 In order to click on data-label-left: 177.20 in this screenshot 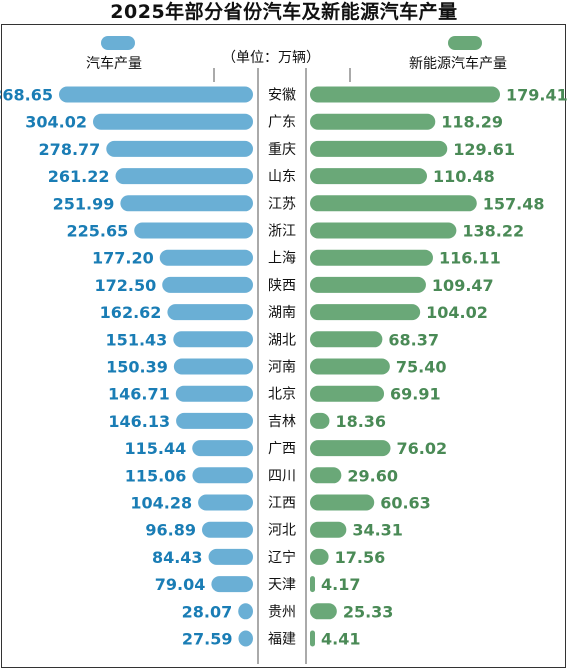, I will do `click(123, 258)`.